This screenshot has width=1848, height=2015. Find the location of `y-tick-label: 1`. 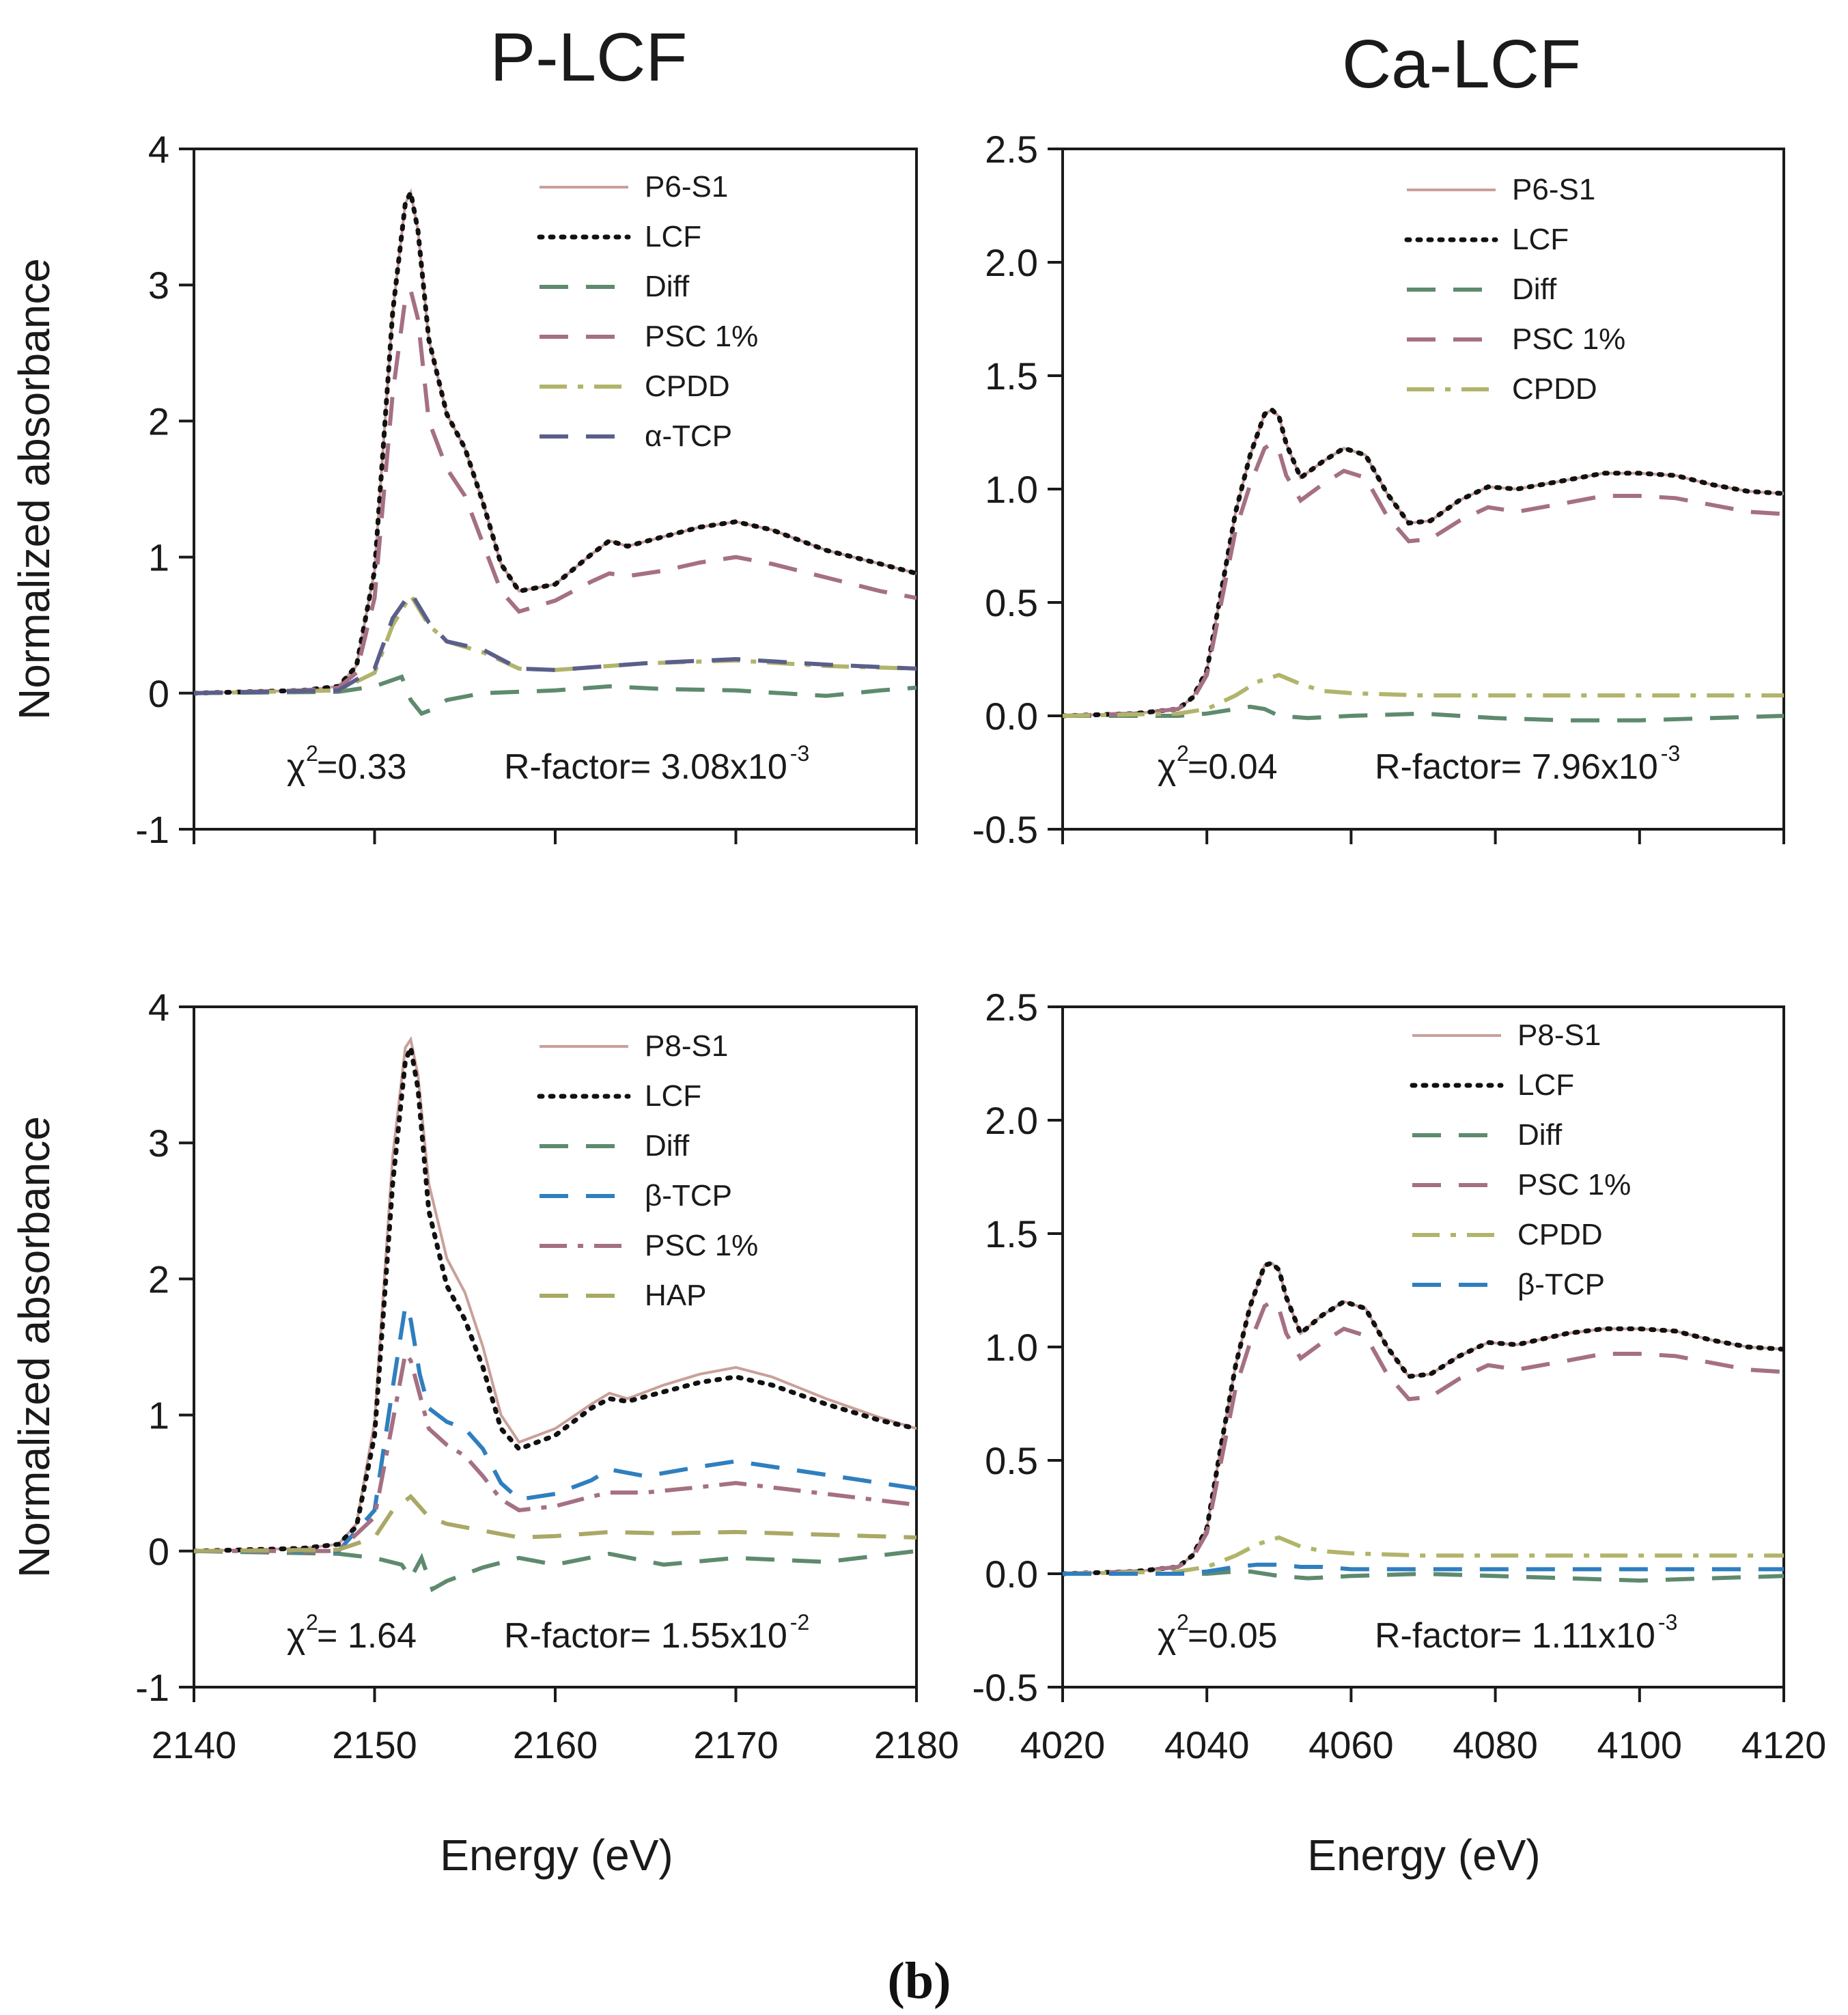

y-tick-label: 1 is located at coordinates (158, 557).